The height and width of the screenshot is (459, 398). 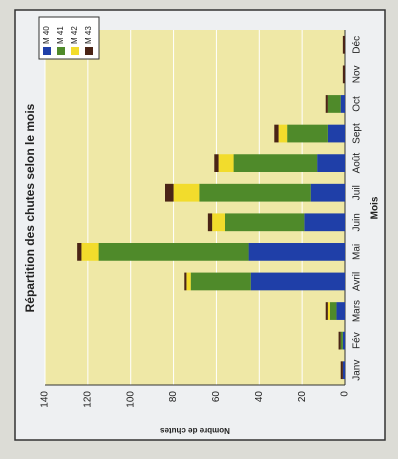 I want to click on legend-box, so click(x=69, y=38).